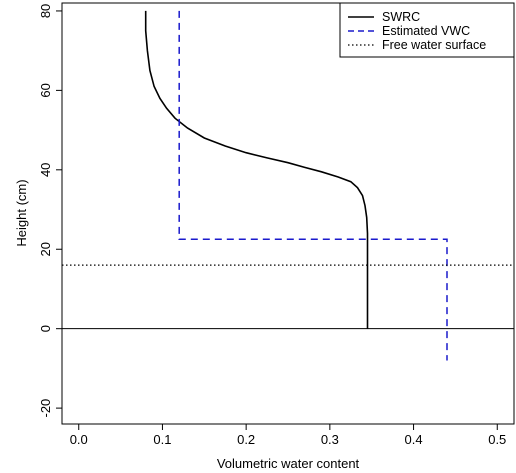 Image resolution: width=516 pixels, height=473 pixels. Describe the element at coordinates (45, 328) in the screenshot. I see `y-tick-label: 0` at that location.